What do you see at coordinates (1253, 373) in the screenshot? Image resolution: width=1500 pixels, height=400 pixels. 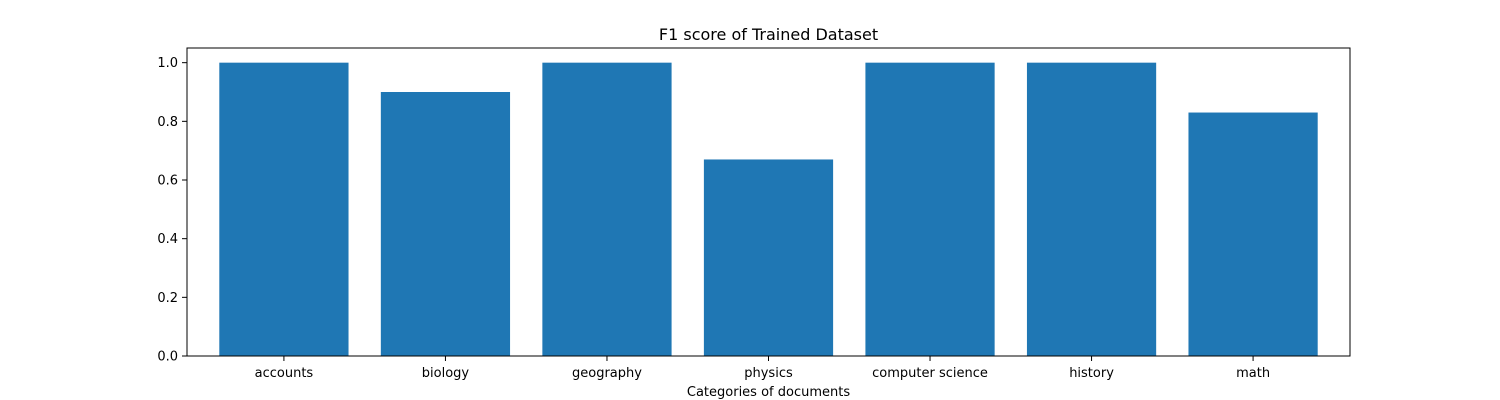 I see `x-tick-label: math` at bounding box center [1253, 373].